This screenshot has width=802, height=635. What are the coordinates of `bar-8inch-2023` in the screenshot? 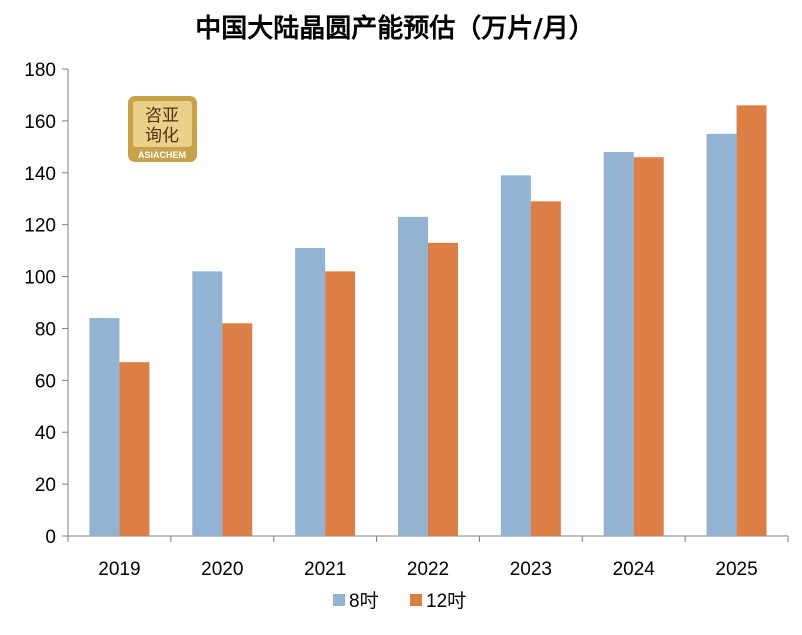 It's located at (515, 355).